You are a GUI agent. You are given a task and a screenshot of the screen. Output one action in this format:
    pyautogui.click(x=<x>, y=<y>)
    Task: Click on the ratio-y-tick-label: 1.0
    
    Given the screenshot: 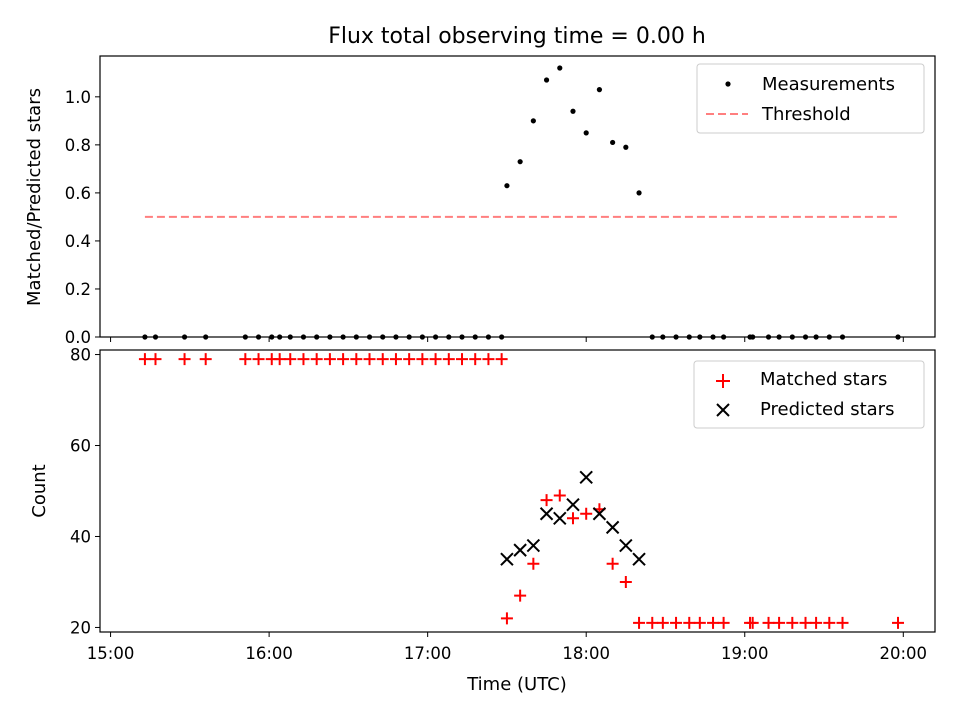 What is the action you would take?
    pyautogui.click(x=78, y=97)
    